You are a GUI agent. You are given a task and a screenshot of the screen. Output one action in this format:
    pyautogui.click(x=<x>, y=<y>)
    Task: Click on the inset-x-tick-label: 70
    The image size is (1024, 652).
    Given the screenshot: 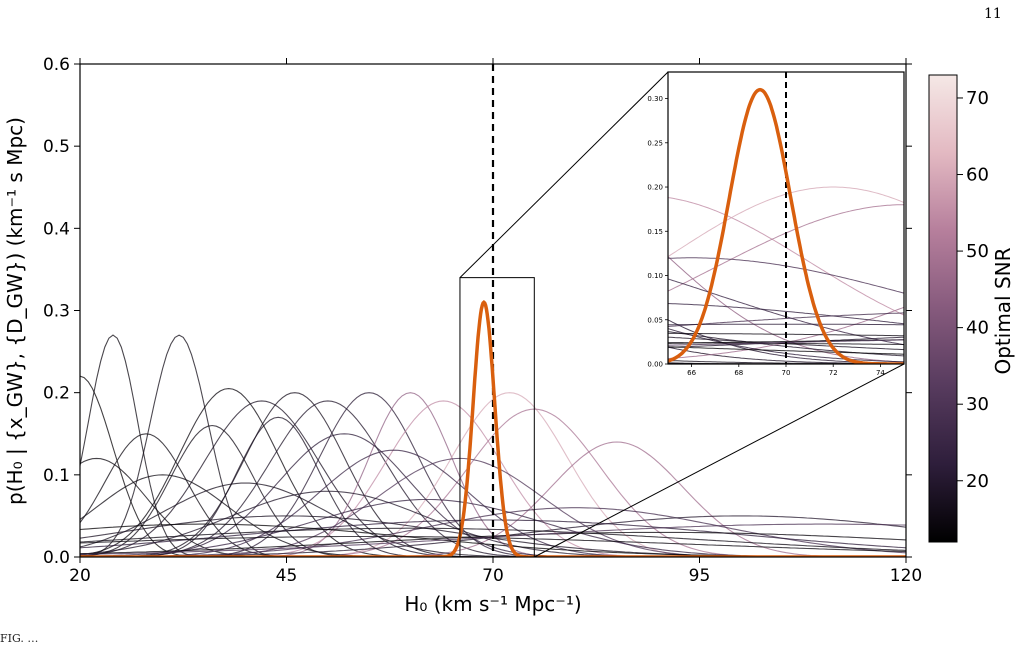 What is the action you would take?
    pyautogui.click(x=786, y=373)
    